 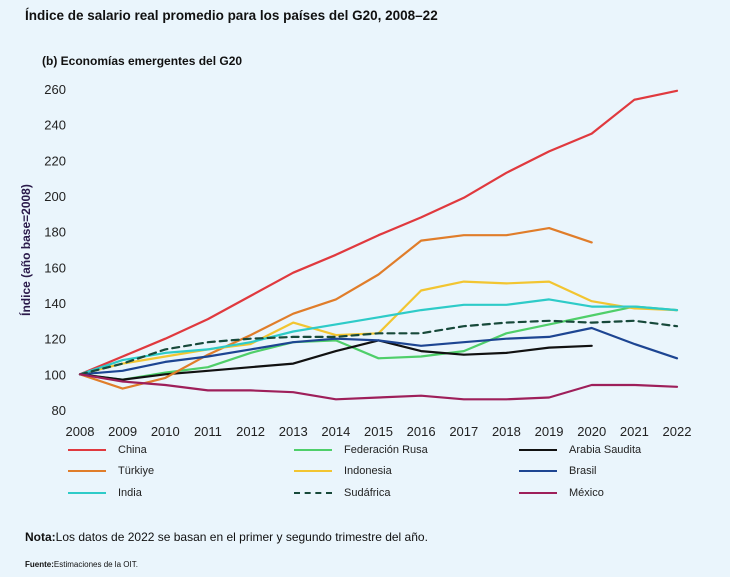 What do you see at coordinates (95, 564) in the screenshot?
I see `source-text: Estimaciones de la OIT.` at bounding box center [95, 564].